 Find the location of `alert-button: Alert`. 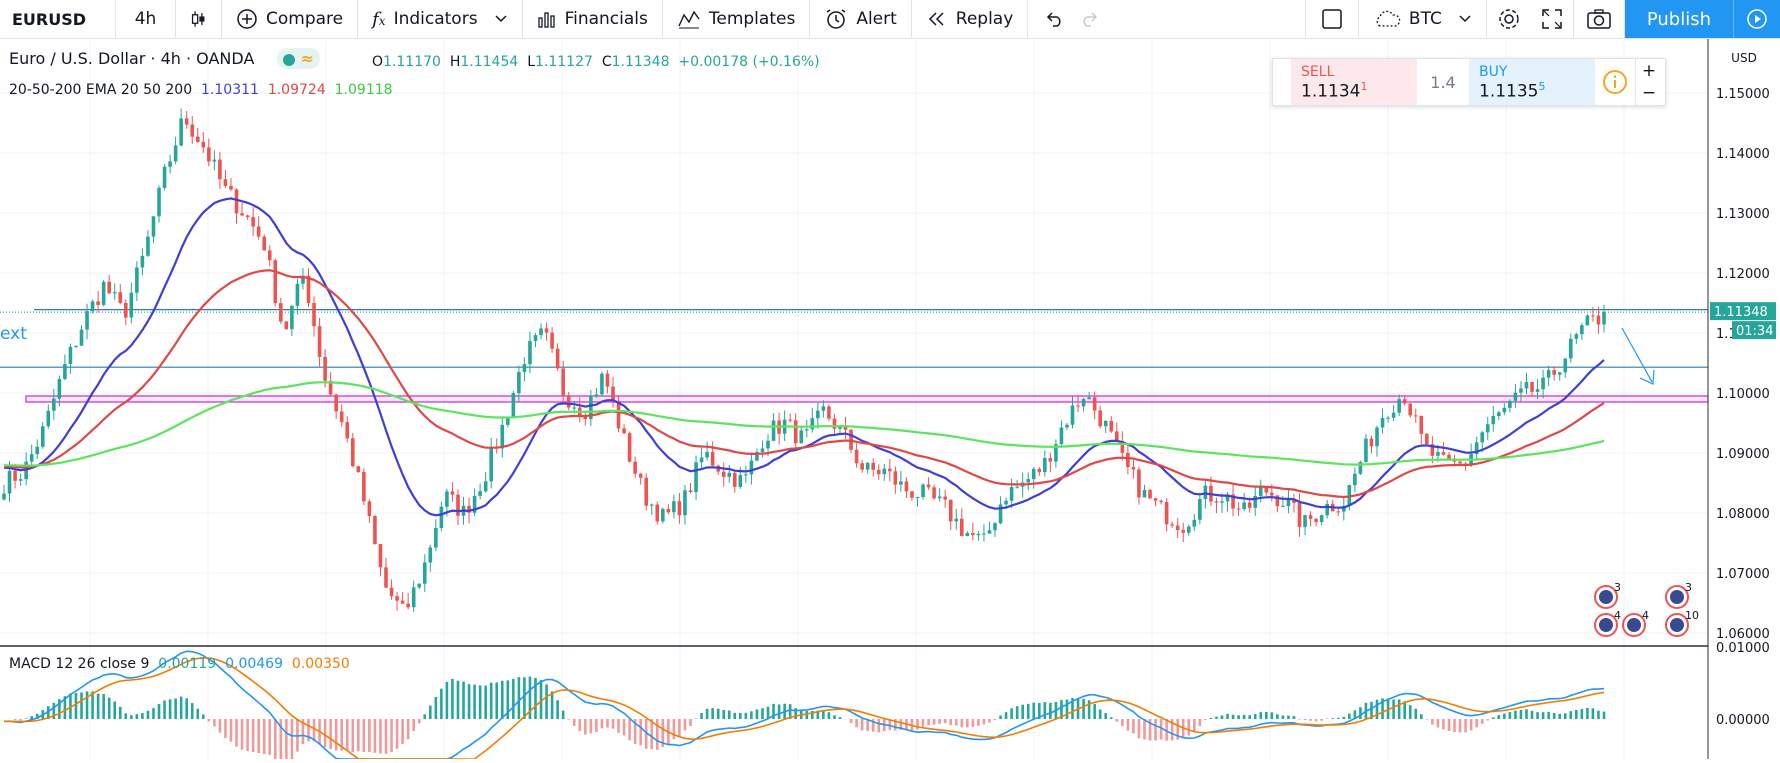

alert-button: Alert is located at coordinates (861, 19).